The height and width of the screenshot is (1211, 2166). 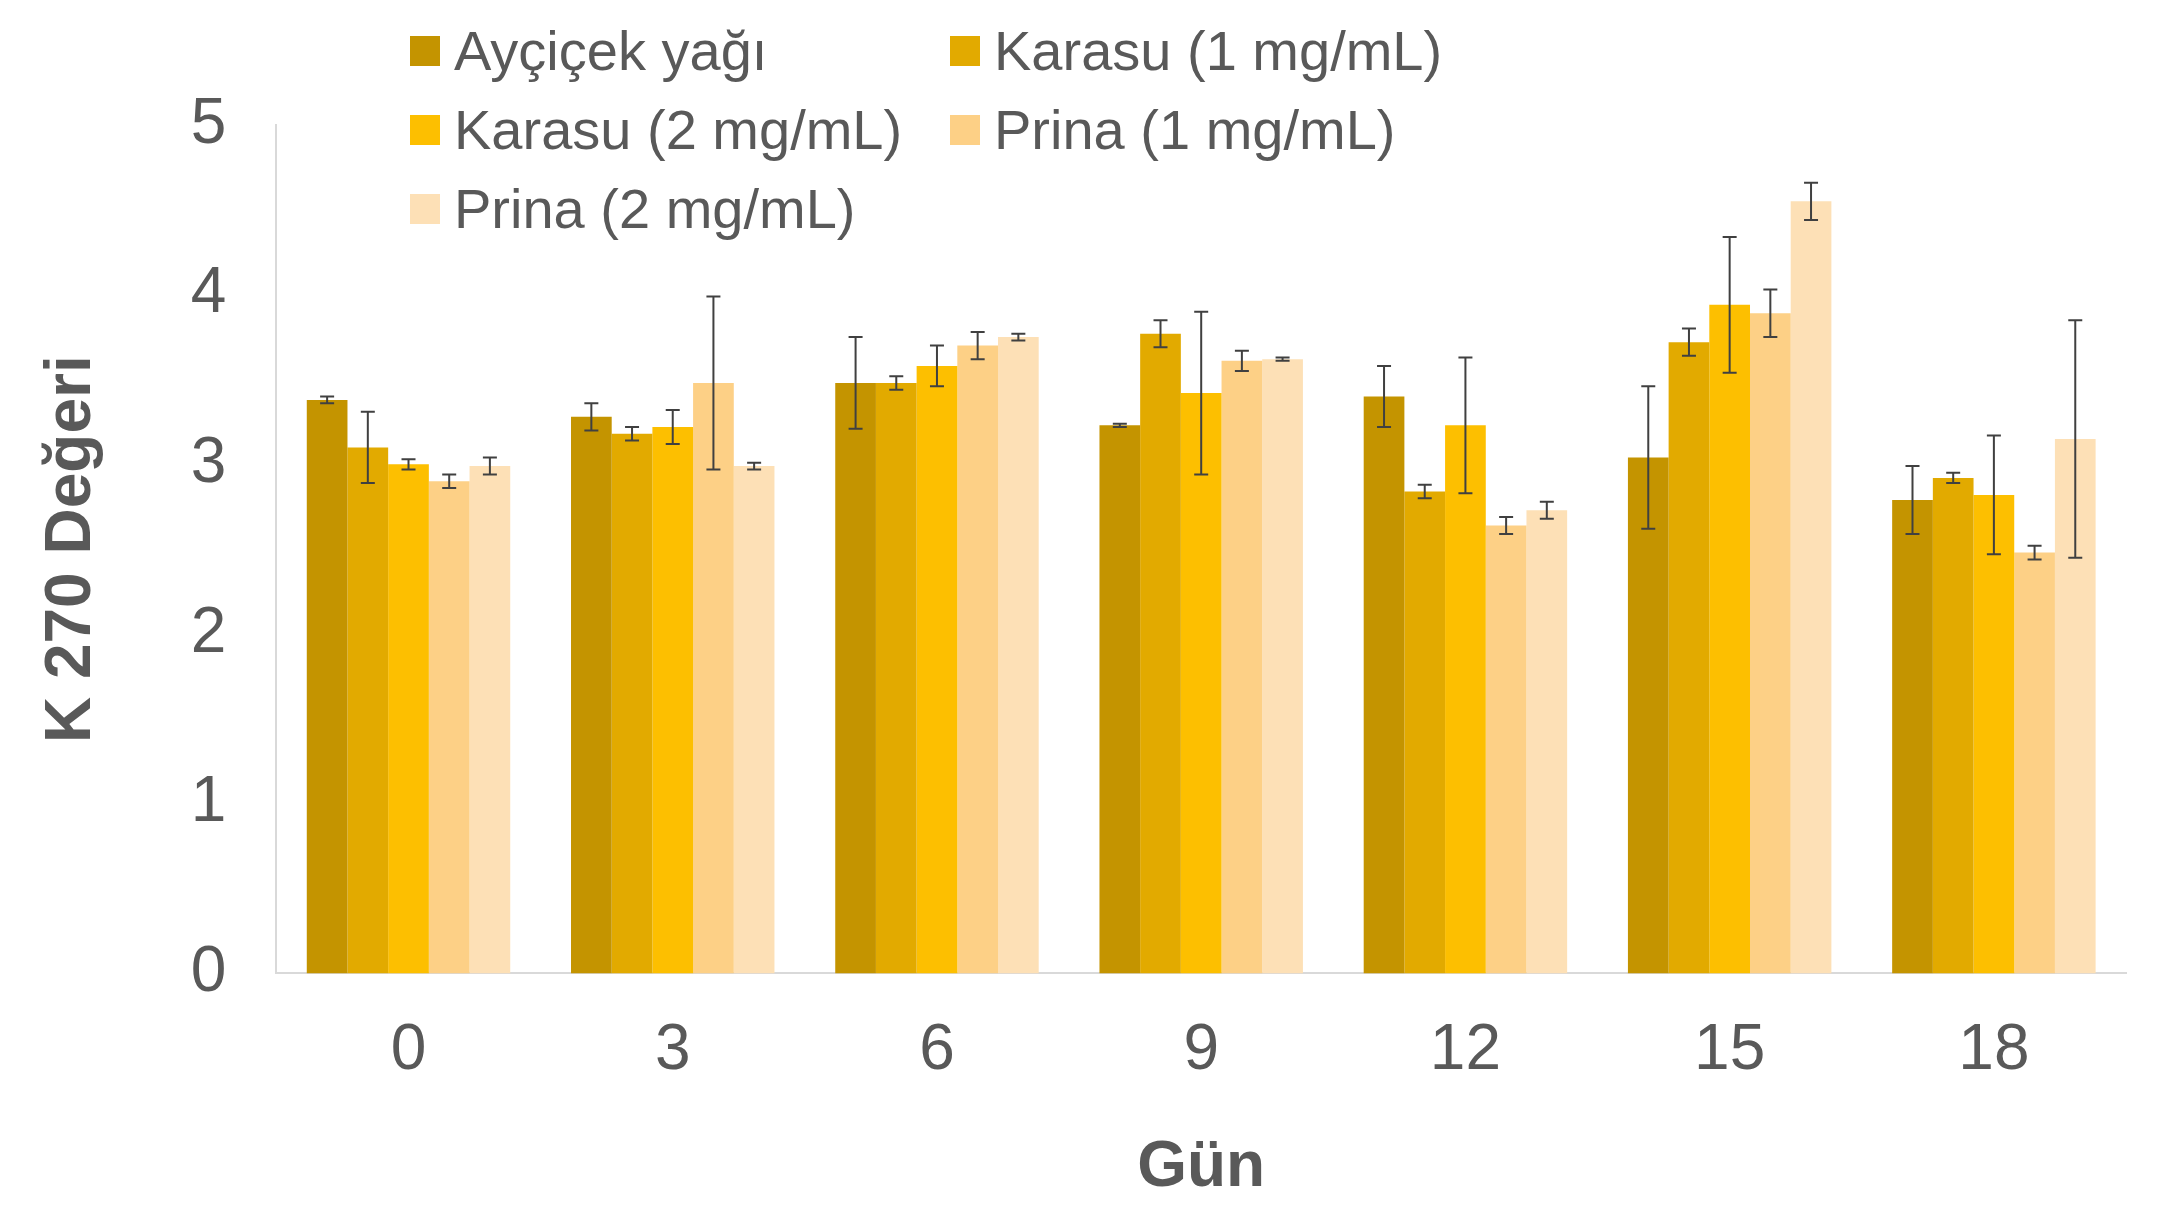 I want to click on legend-label: Prina (2 mg/mL), so click(x=655, y=208).